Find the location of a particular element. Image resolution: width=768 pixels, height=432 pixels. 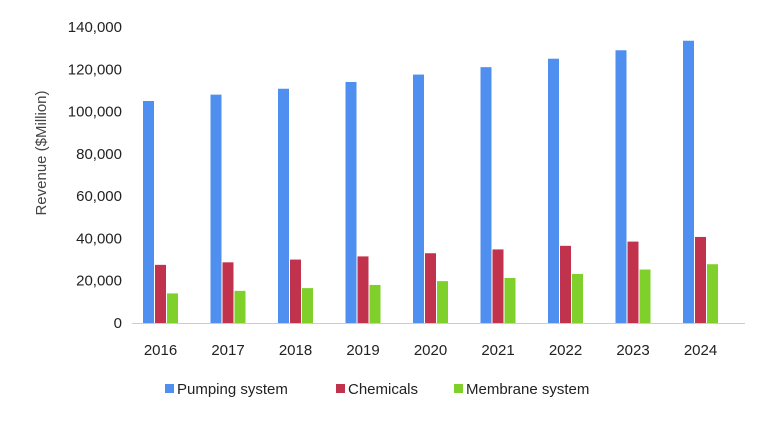

y-axis-title-group: Revenue ($Million) is located at coordinates (41, 152).